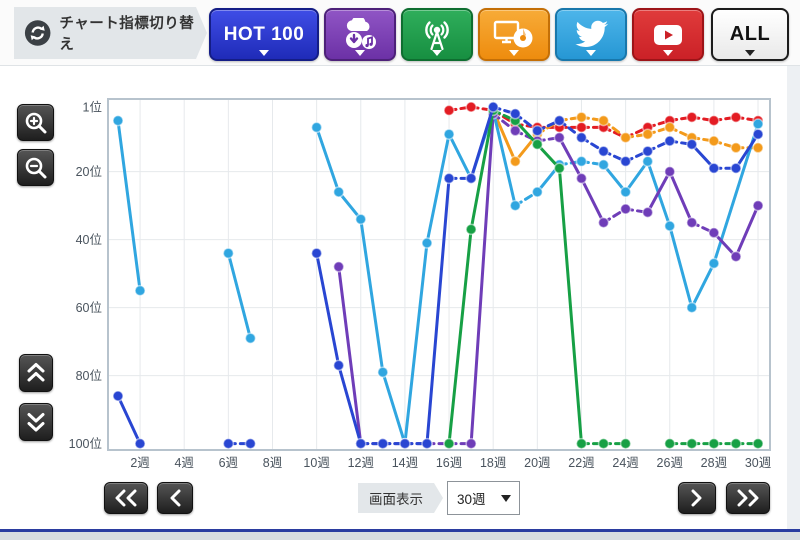  What do you see at coordinates (400, 536) in the screenshot?
I see `footer-strip` at bounding box center [400, 536].